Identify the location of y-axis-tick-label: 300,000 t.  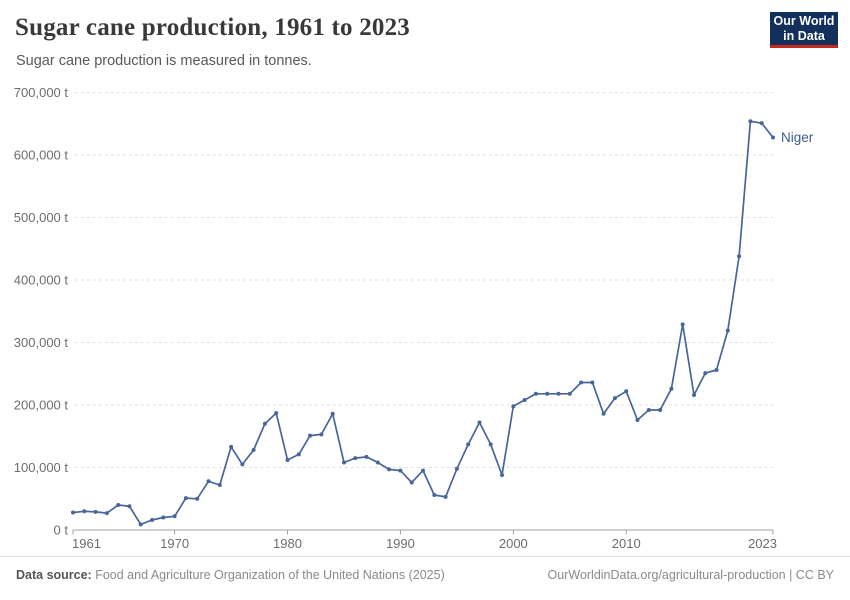
(41, 342).